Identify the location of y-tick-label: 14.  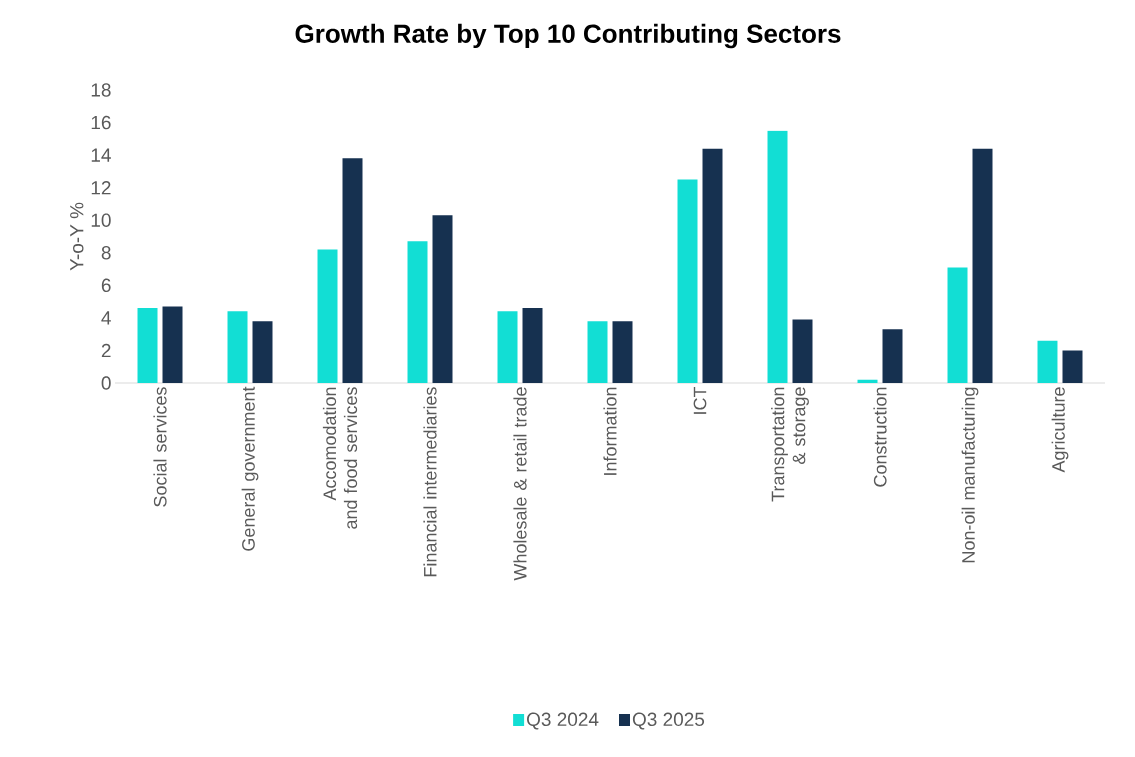
(101, 155).